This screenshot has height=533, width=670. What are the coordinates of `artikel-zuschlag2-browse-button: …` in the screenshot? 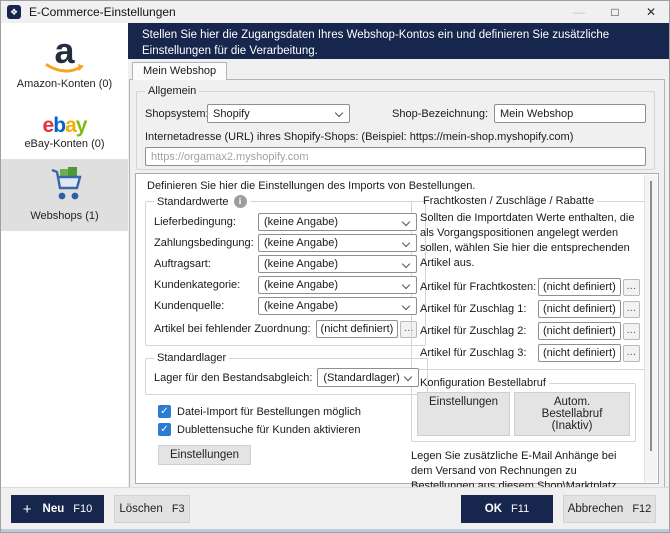 It's located at (631, 331).